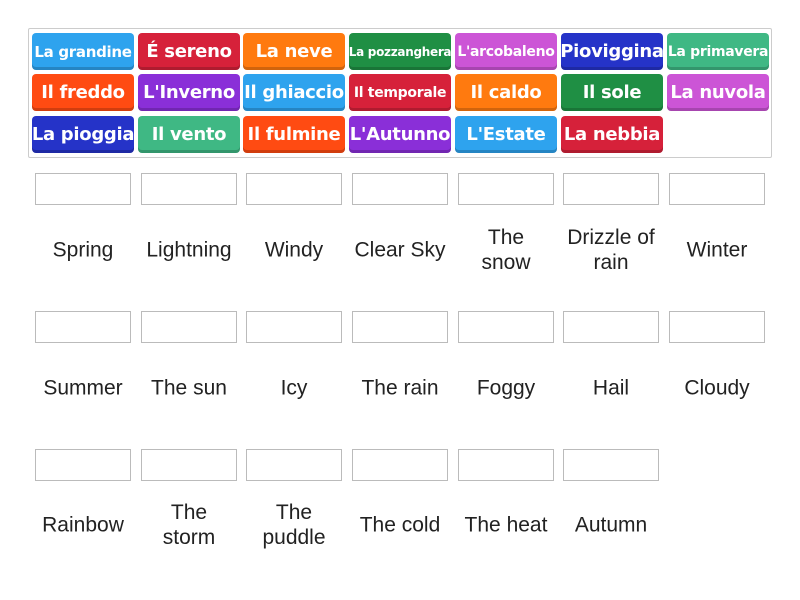 The image size is (800, 600). What do you see at coordinates (294, 250) in the screenshot?
I see `target-label: Windy` at bounding box center [294, 250].